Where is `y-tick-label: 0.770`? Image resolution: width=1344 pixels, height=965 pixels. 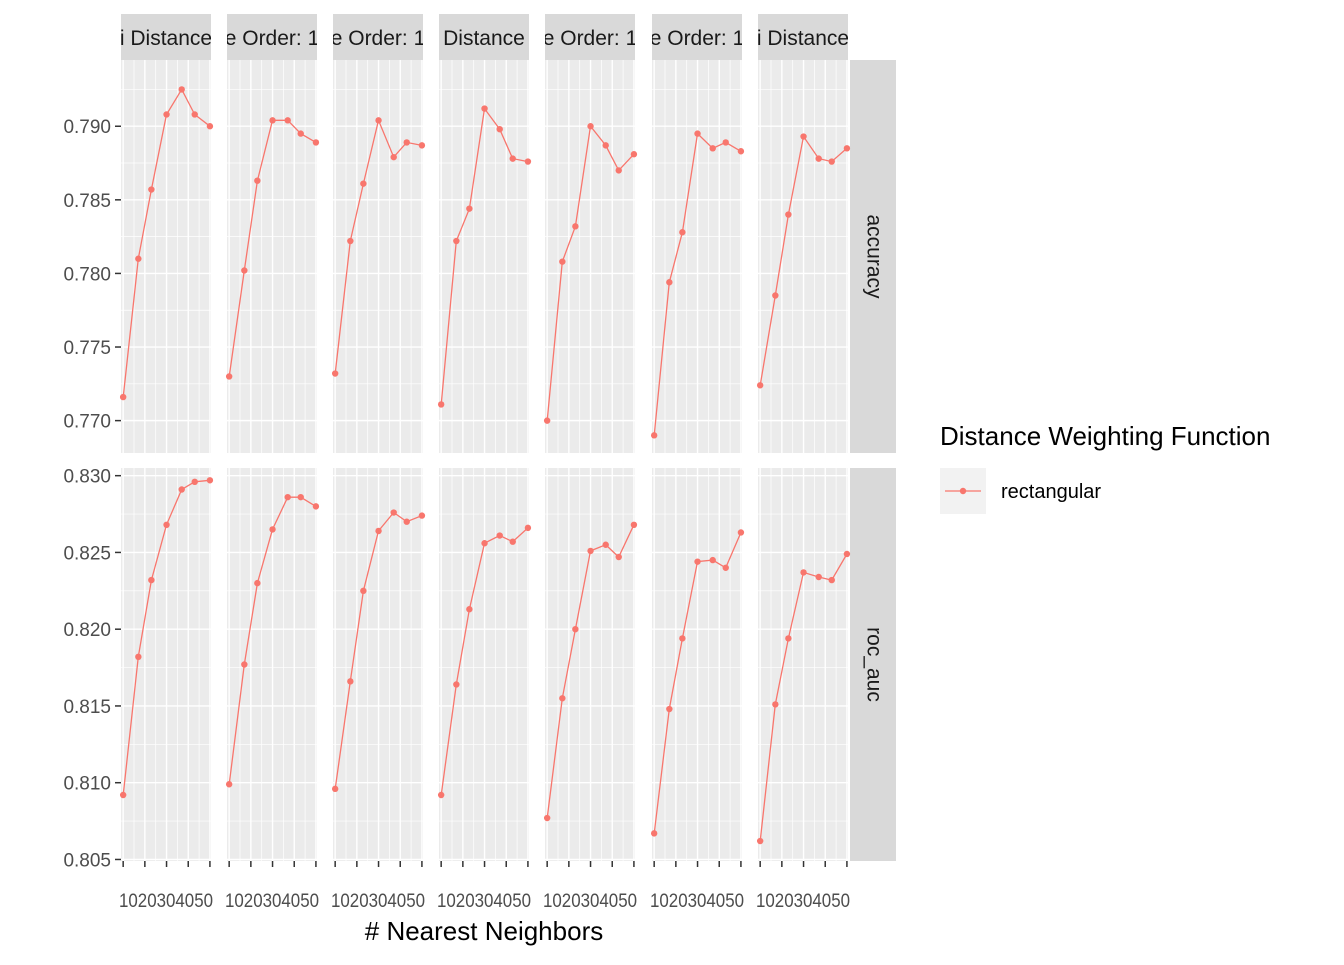
y-tick-label: 0.770 is located at coordinates (87, 422).